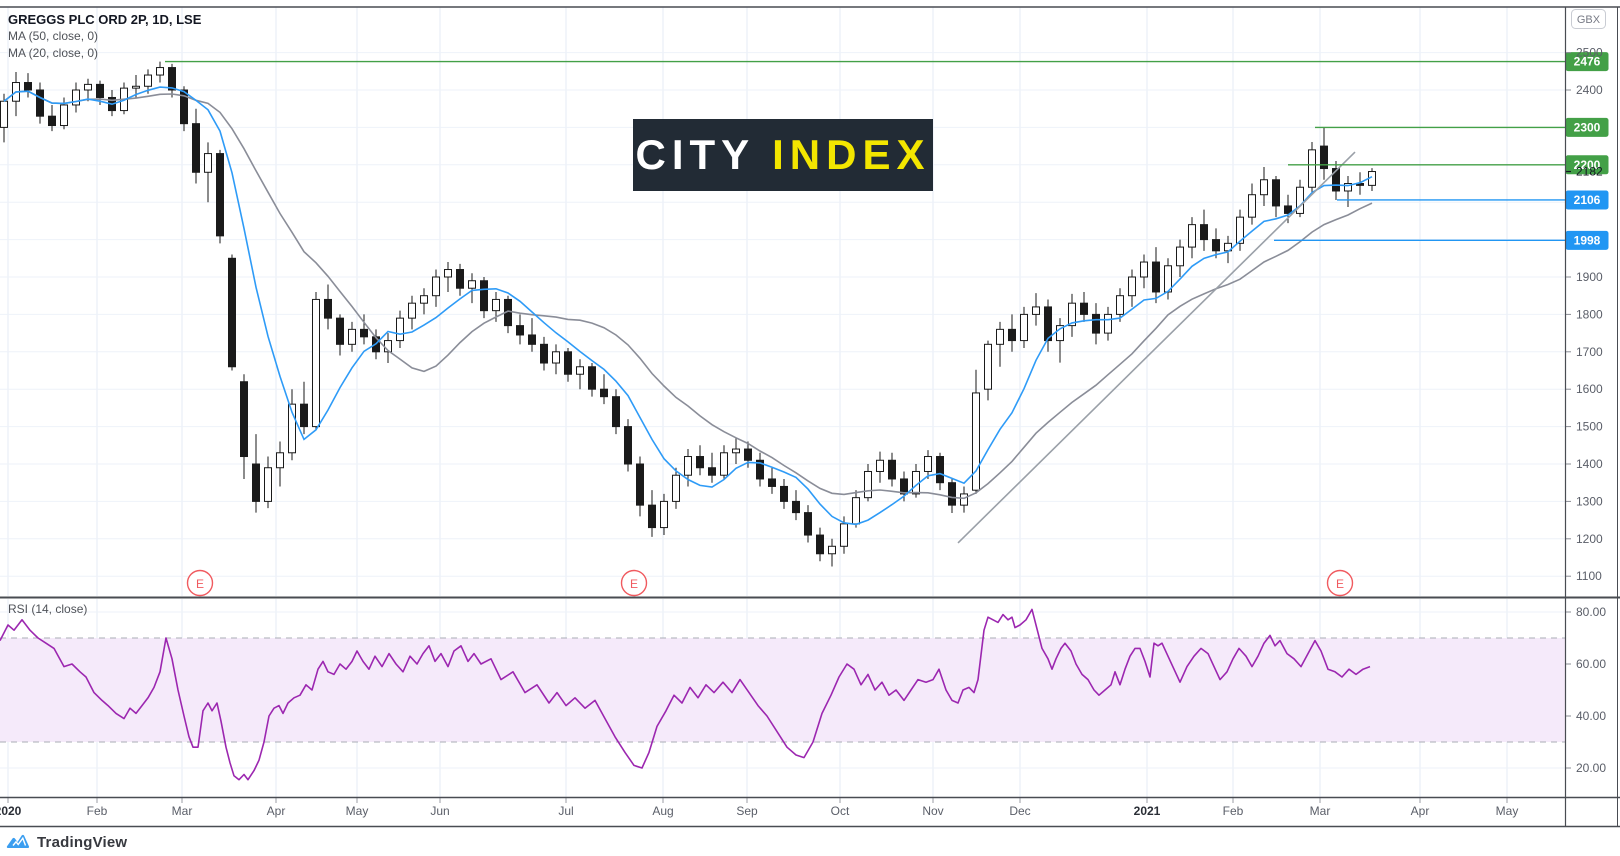  Describe the element at coordinates (439, 811) in the screenshot. I see `time-tick-label: Jun` at that location.